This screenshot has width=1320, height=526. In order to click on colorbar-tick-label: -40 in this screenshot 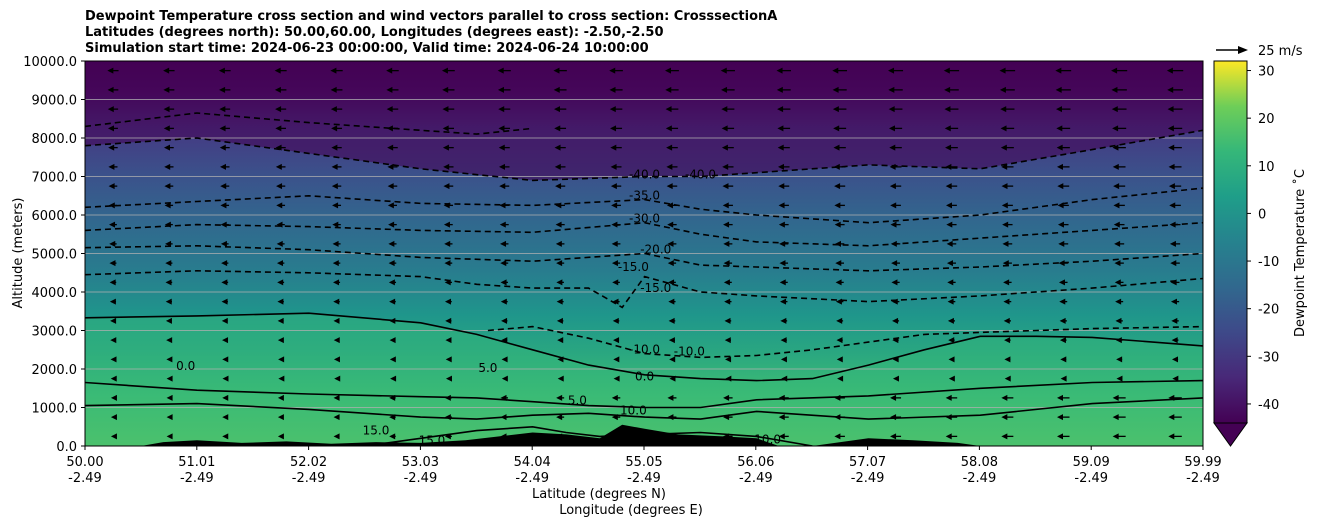, I will do `click(1268, 405)`.